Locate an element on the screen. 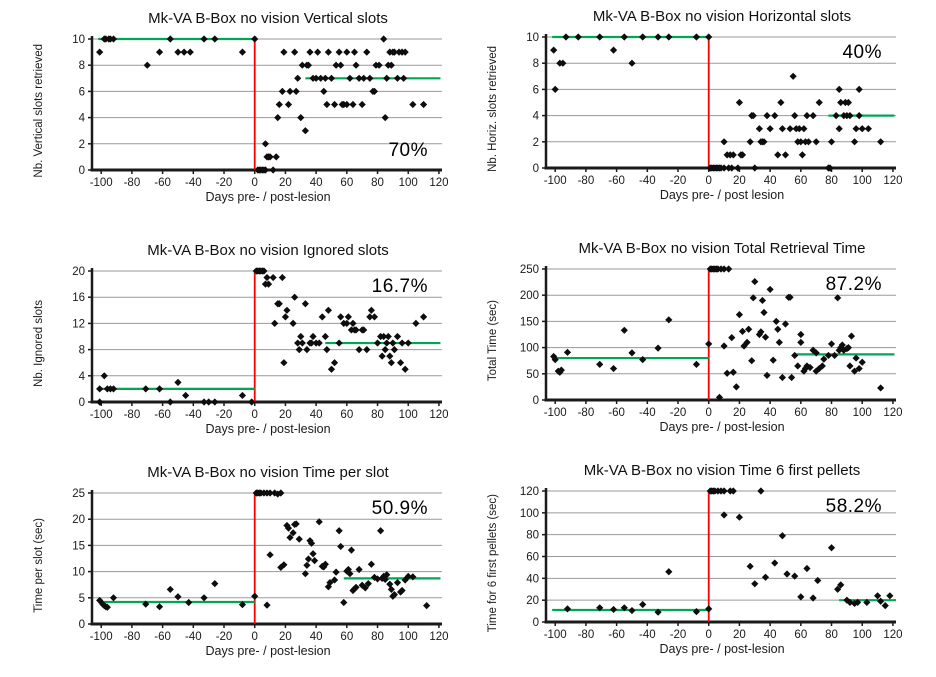 The image size is (936, 677). svg-text: 5 is located at coordinates (82, 599).